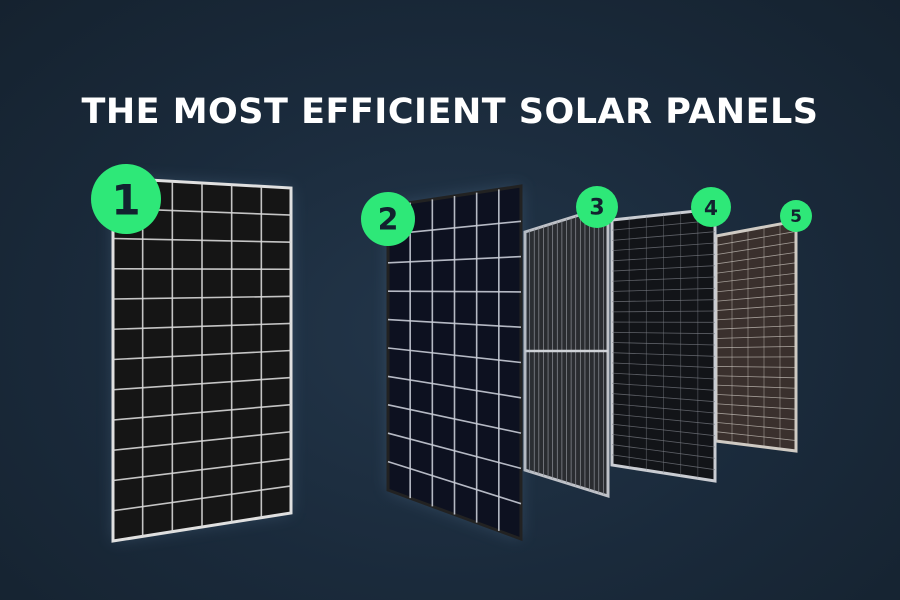 This screenshot has width=900, height=600. I want to click on rank-number: 1, so click(125, 200).